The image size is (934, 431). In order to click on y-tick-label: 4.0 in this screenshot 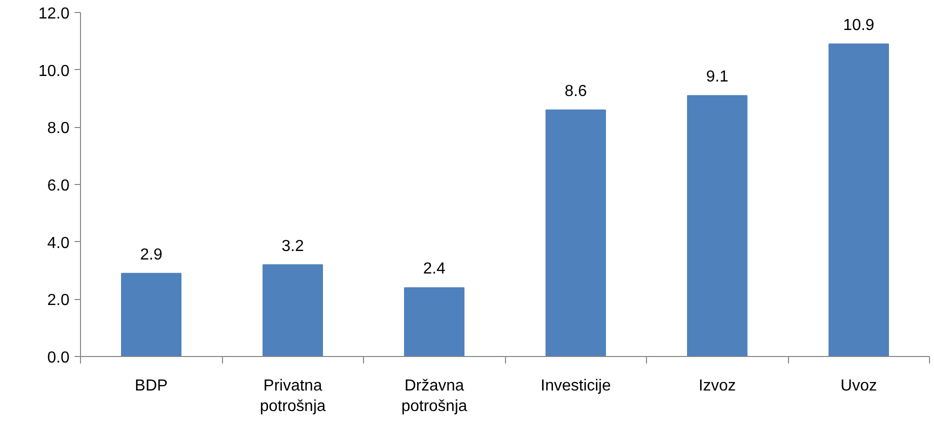, I will do `click(58, 243)`.